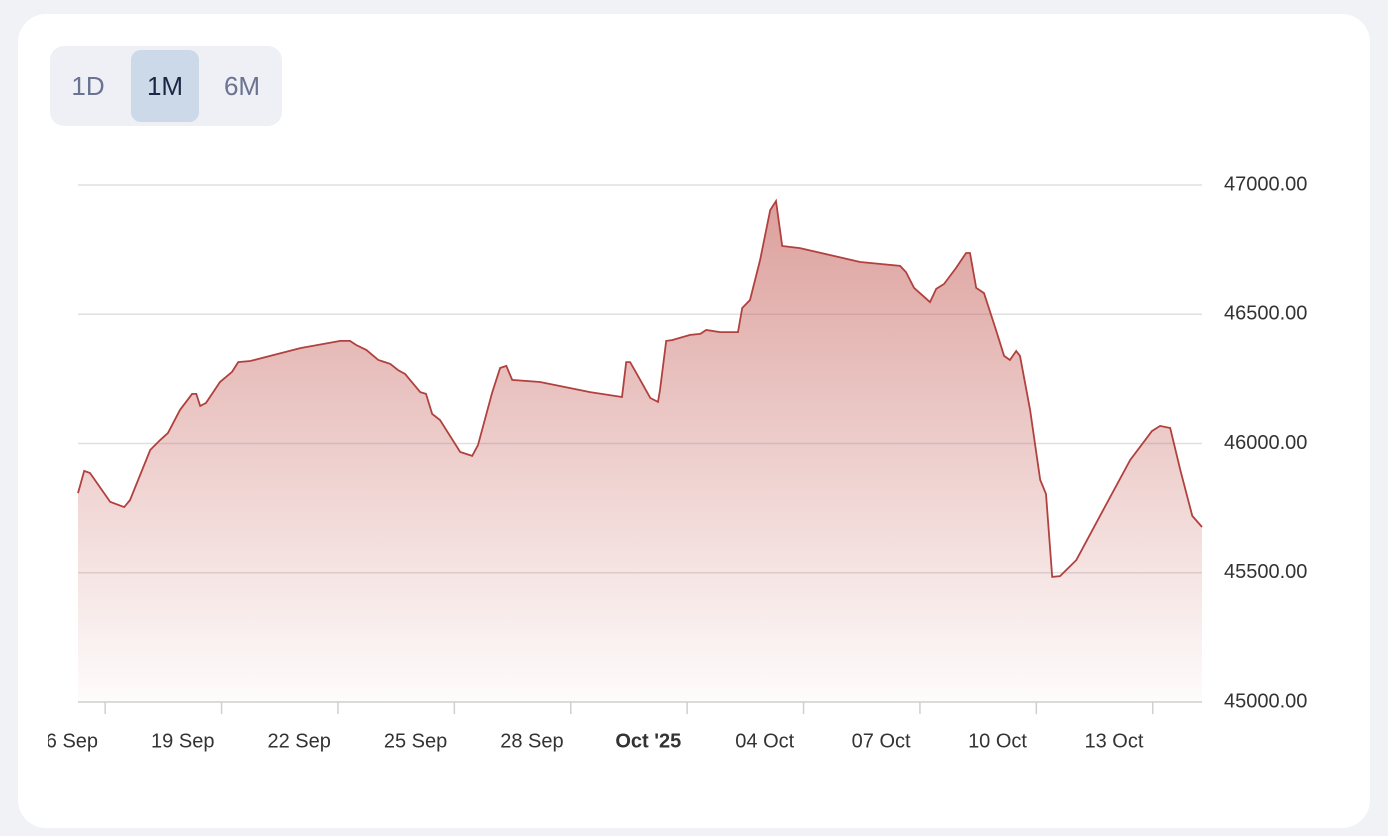 The image size is (1388, 836). What do you see at coordinates (881, 741) in the screenshot?
I see `x-tick-label: 07 Oct` at bounding box center [881, 741].